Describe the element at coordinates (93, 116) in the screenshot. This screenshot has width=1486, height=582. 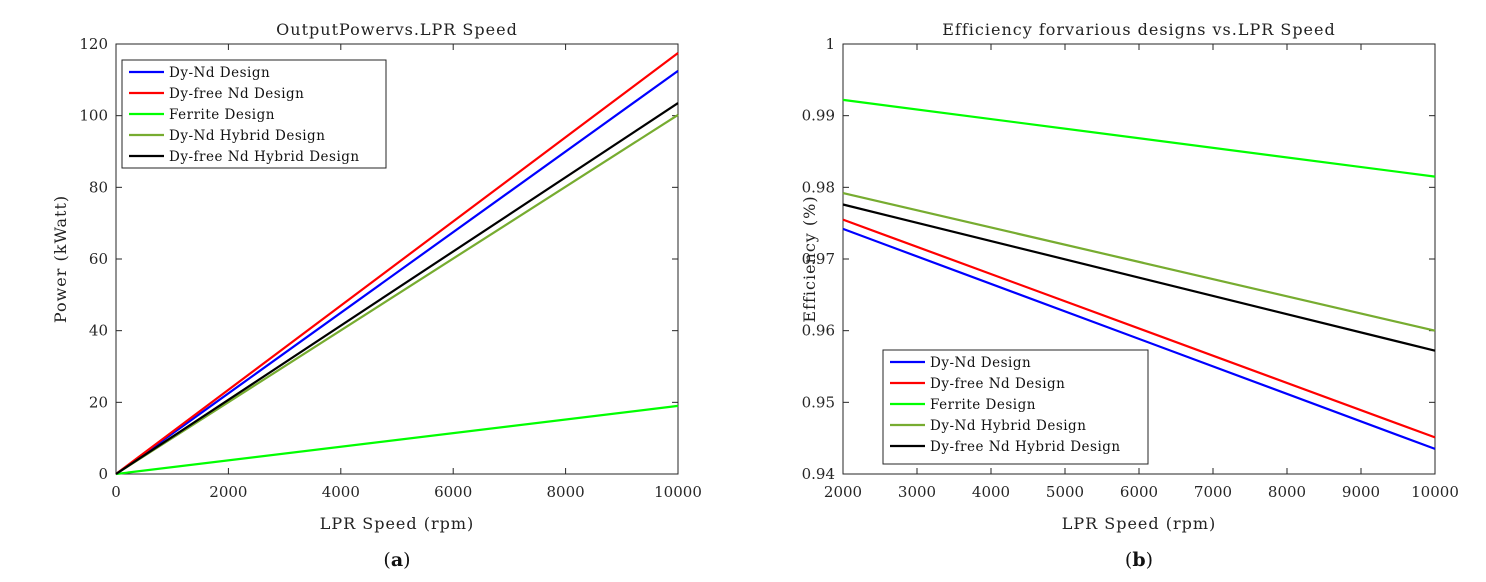
I see `y-tick-label: 100` at that location.